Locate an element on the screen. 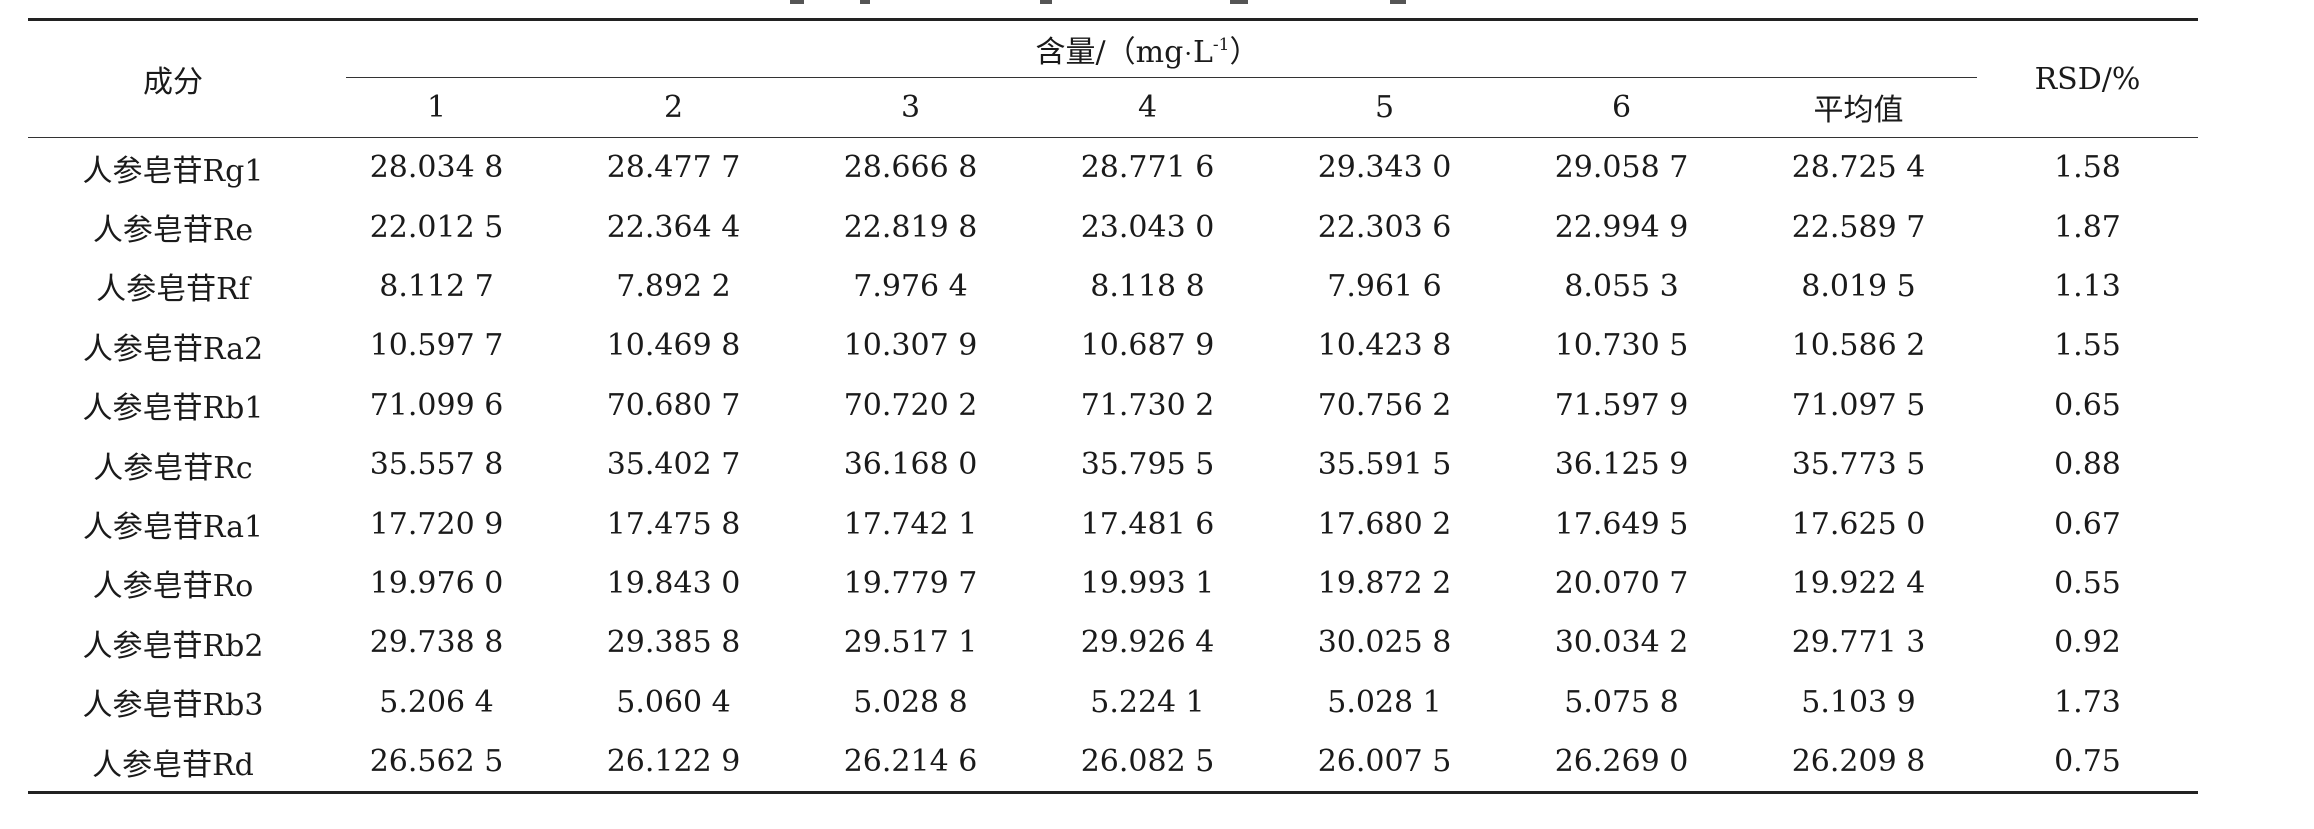 This screenshot has height=829, width=2314. header-sub-2: 2 is located at coordinates (673, 107).